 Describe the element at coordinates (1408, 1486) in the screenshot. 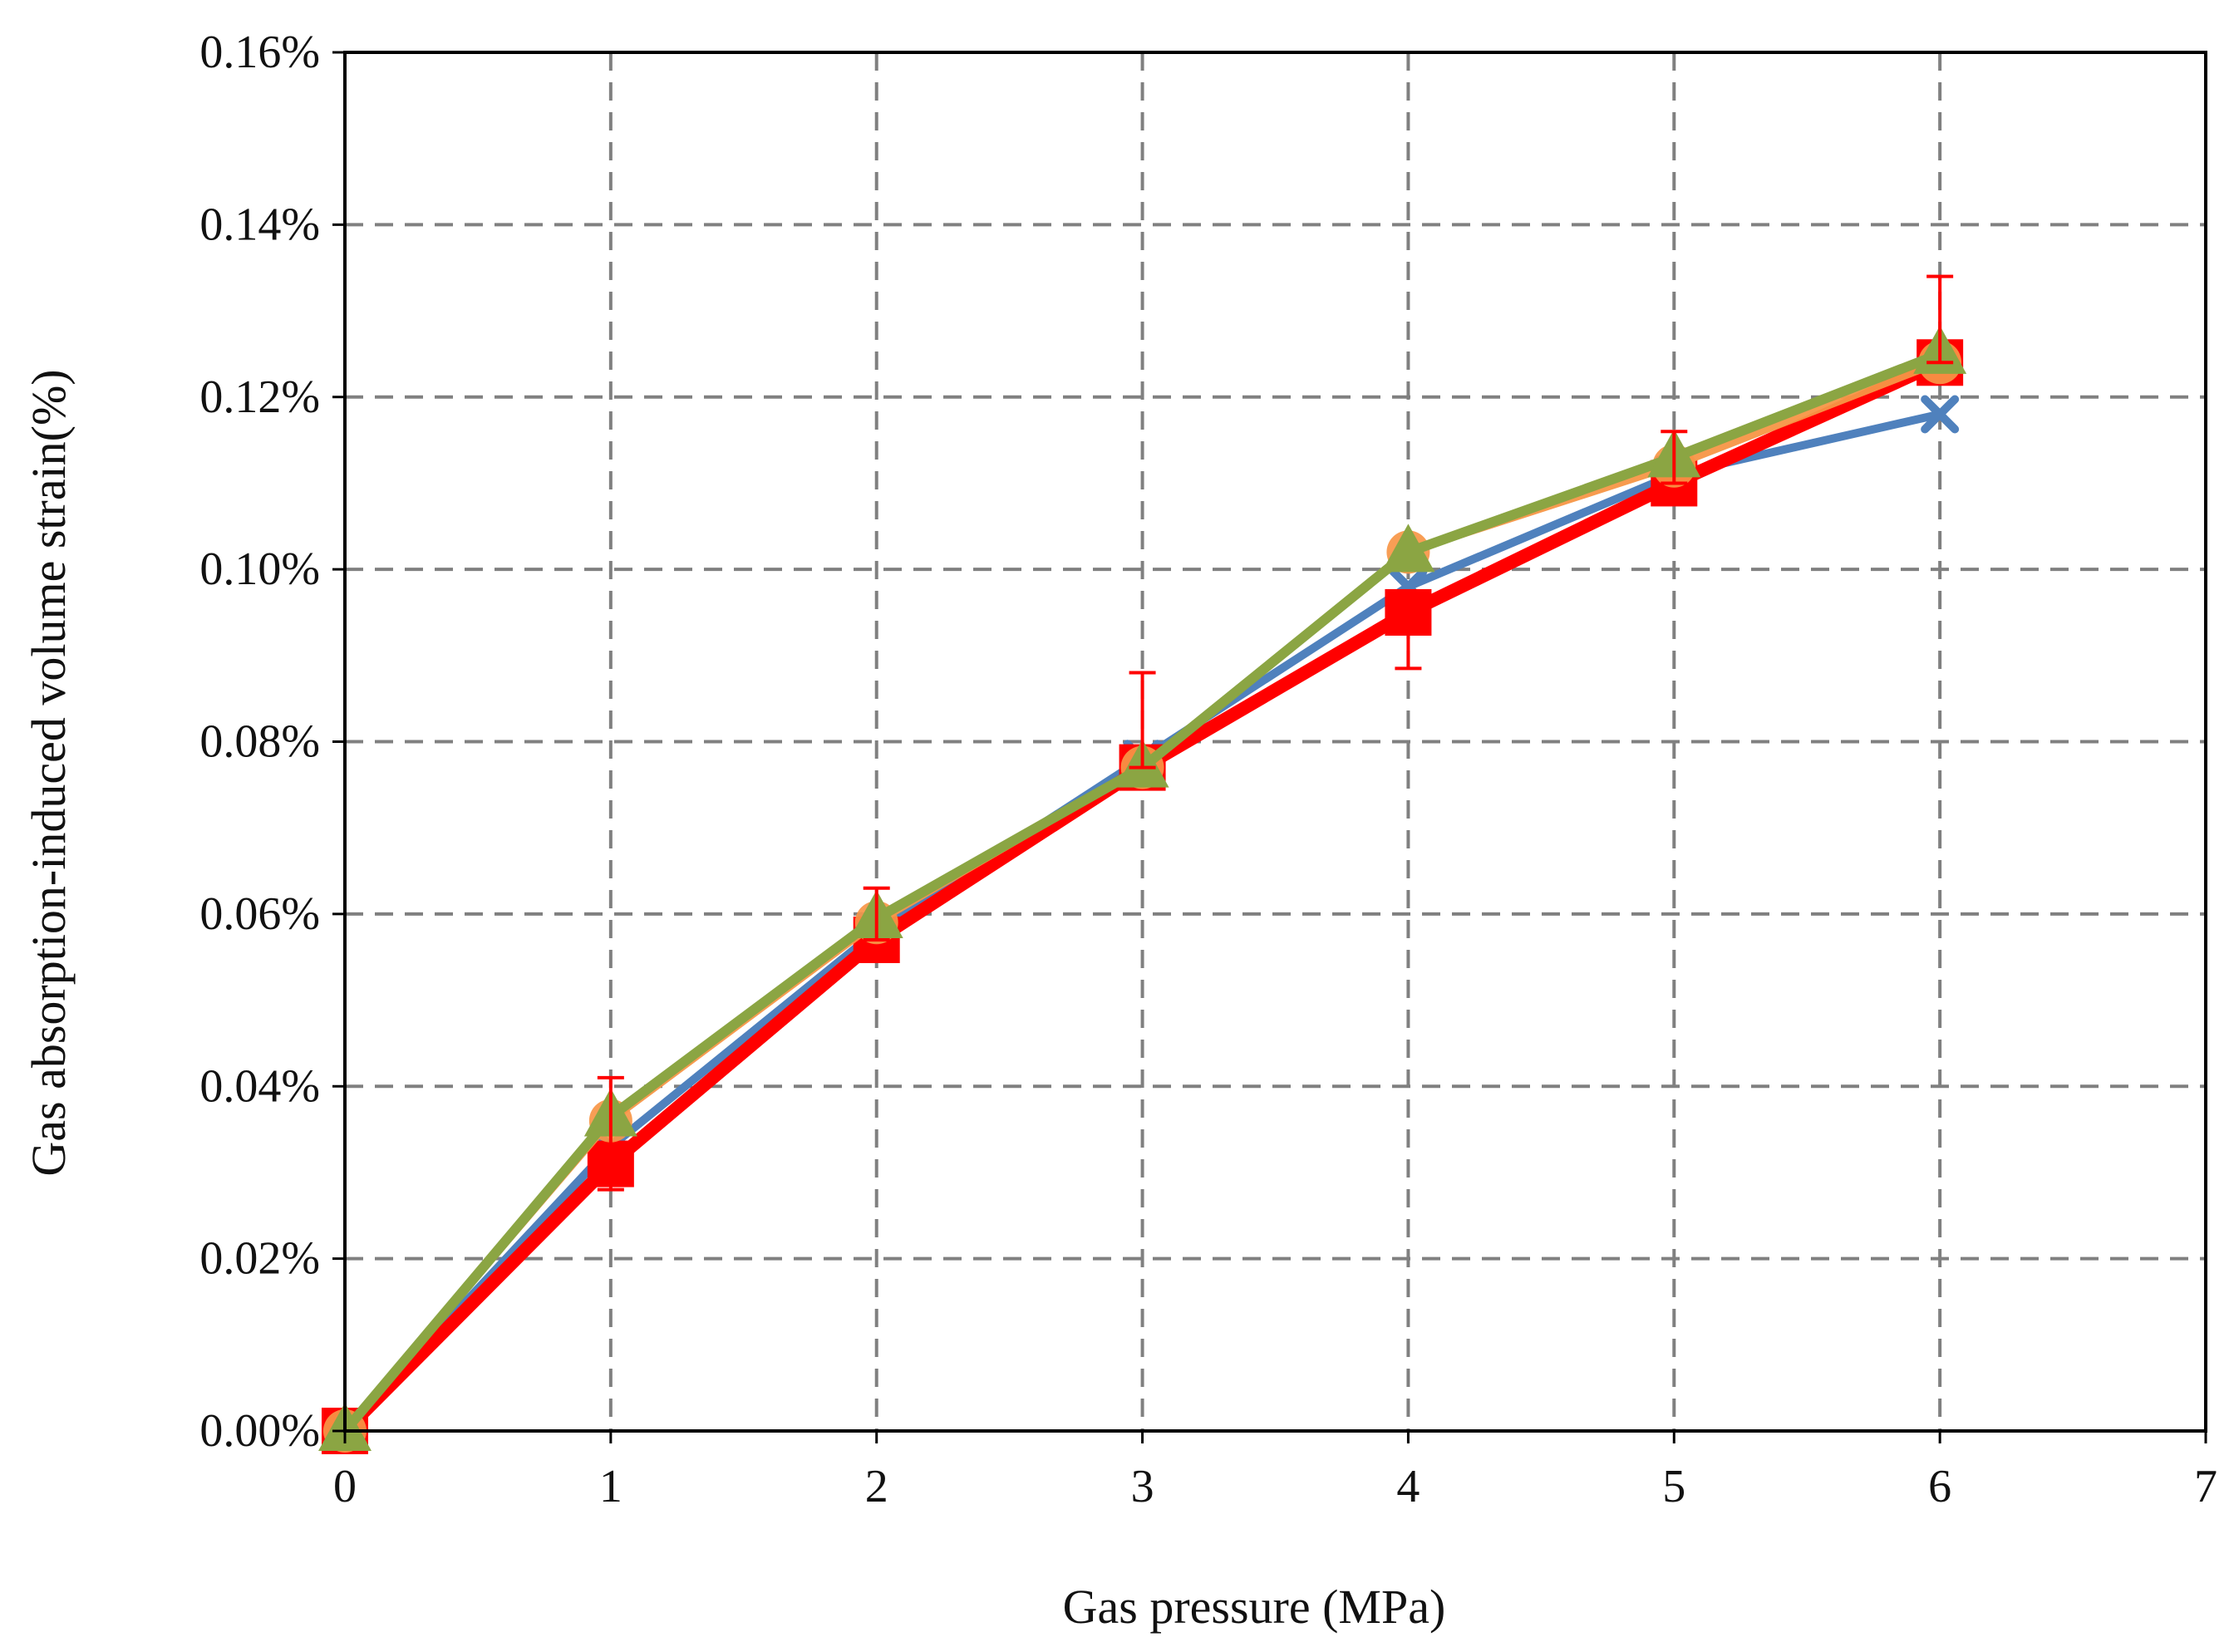

I see `x-tick-label: 4` at that location.